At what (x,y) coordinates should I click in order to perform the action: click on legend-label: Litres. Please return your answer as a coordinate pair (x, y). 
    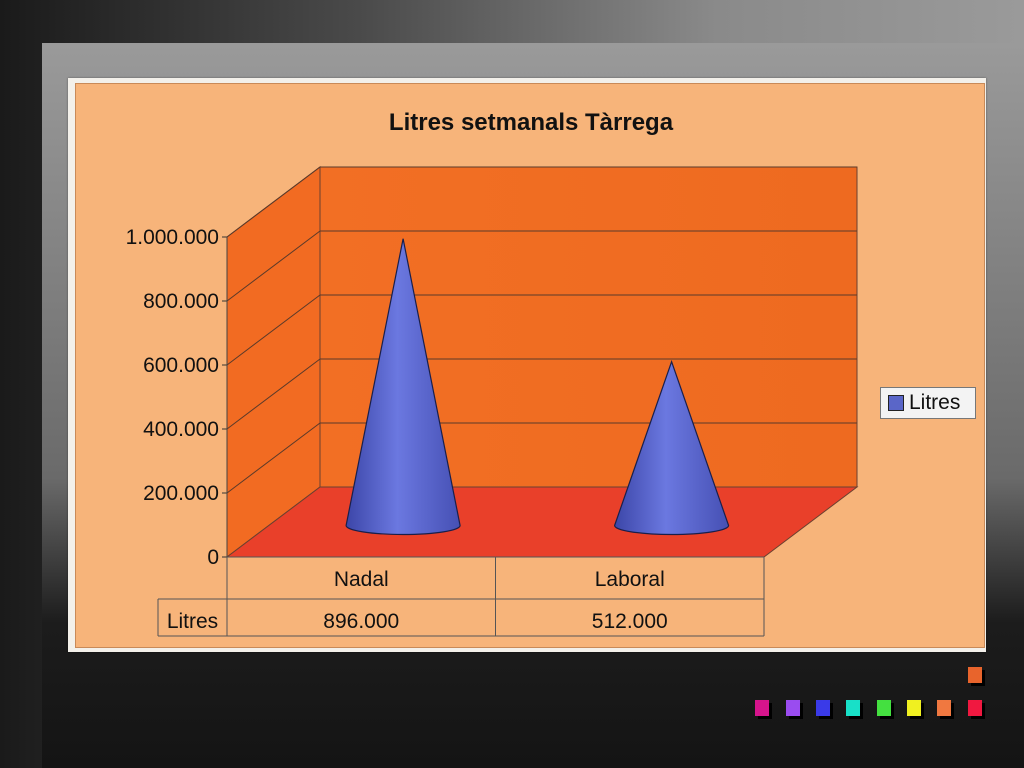
    Looking at the image, I should click on (935, 402).